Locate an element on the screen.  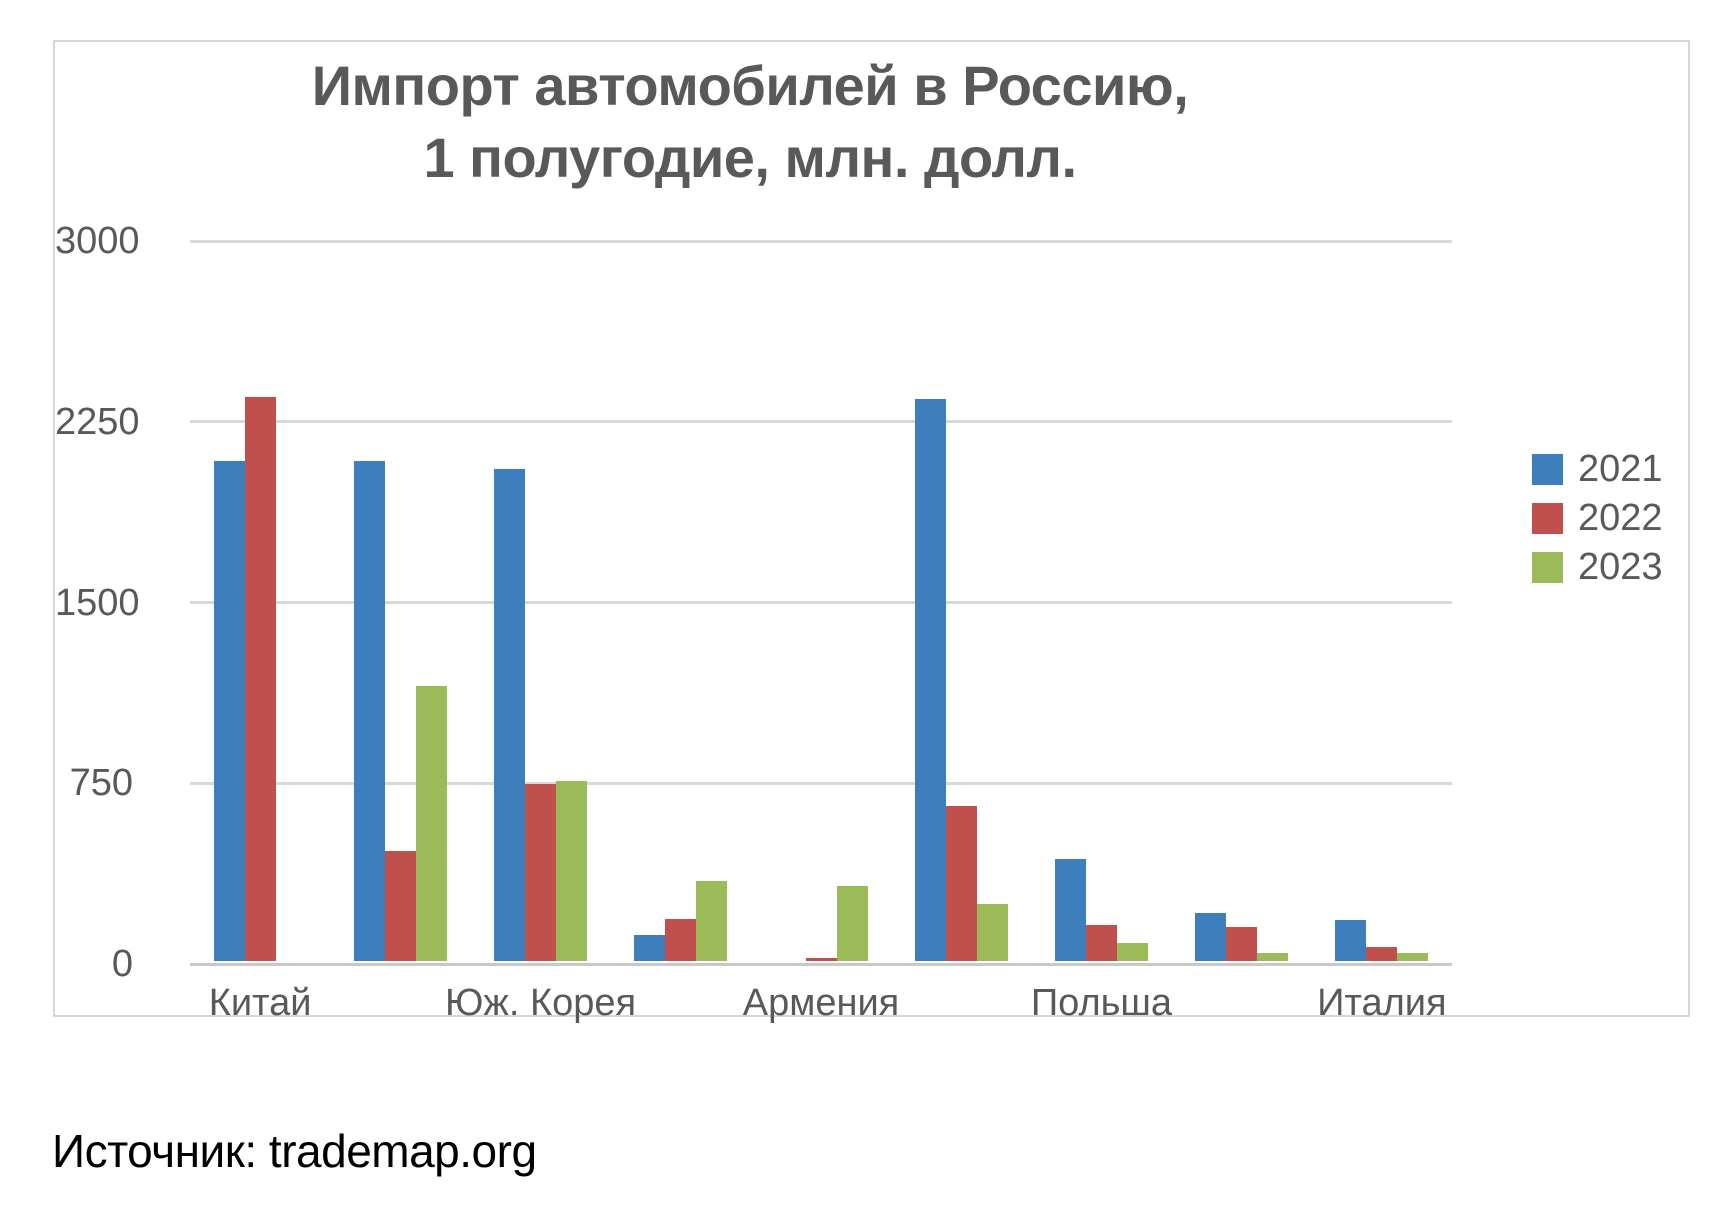
y-tick-label: 750 is located at coordinates (101, 783).